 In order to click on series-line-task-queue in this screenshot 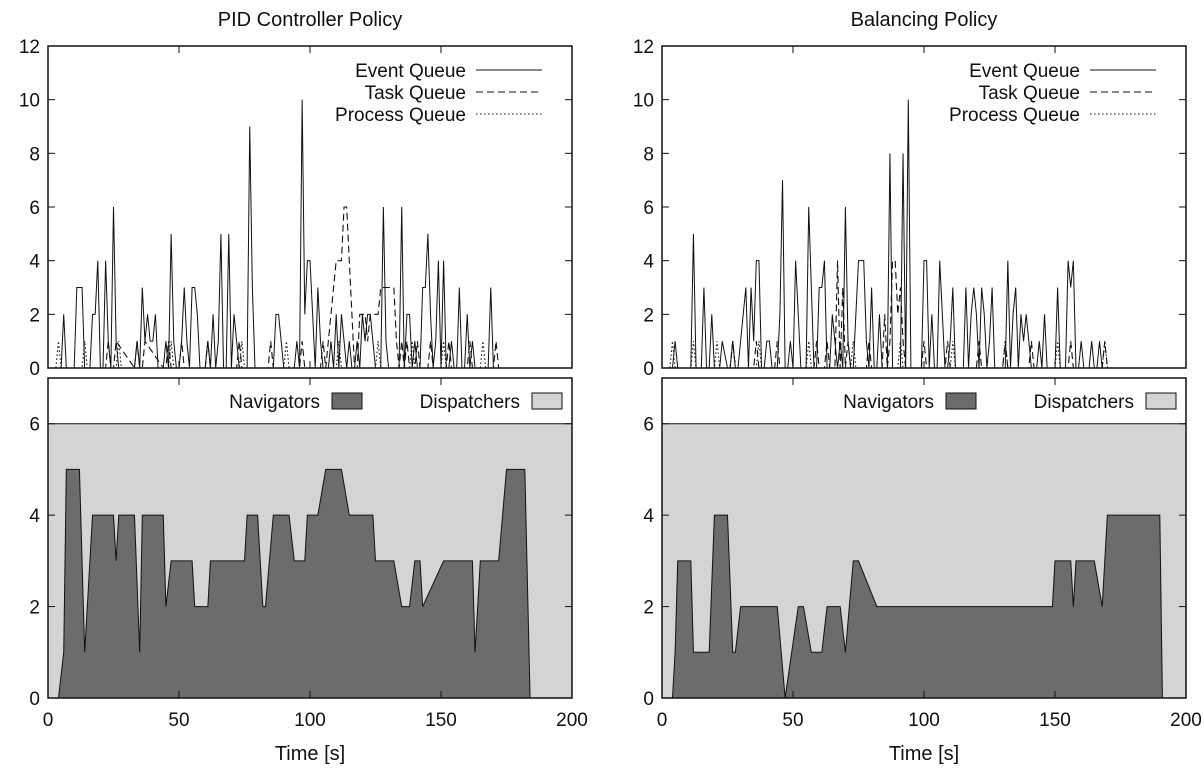, I will do `click(290, 288)`.